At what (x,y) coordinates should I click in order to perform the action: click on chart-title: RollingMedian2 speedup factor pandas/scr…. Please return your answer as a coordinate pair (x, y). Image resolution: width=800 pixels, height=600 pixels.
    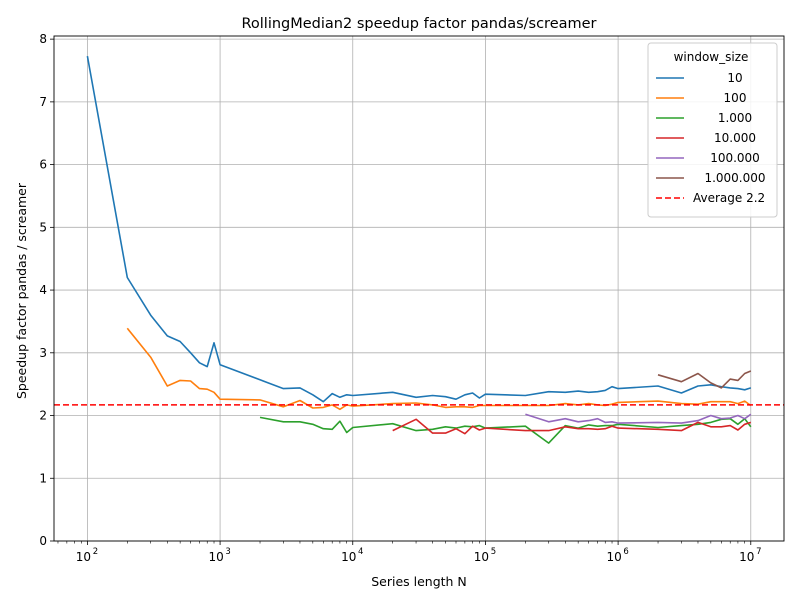
    Looking at the image, I should click on (418, 24).